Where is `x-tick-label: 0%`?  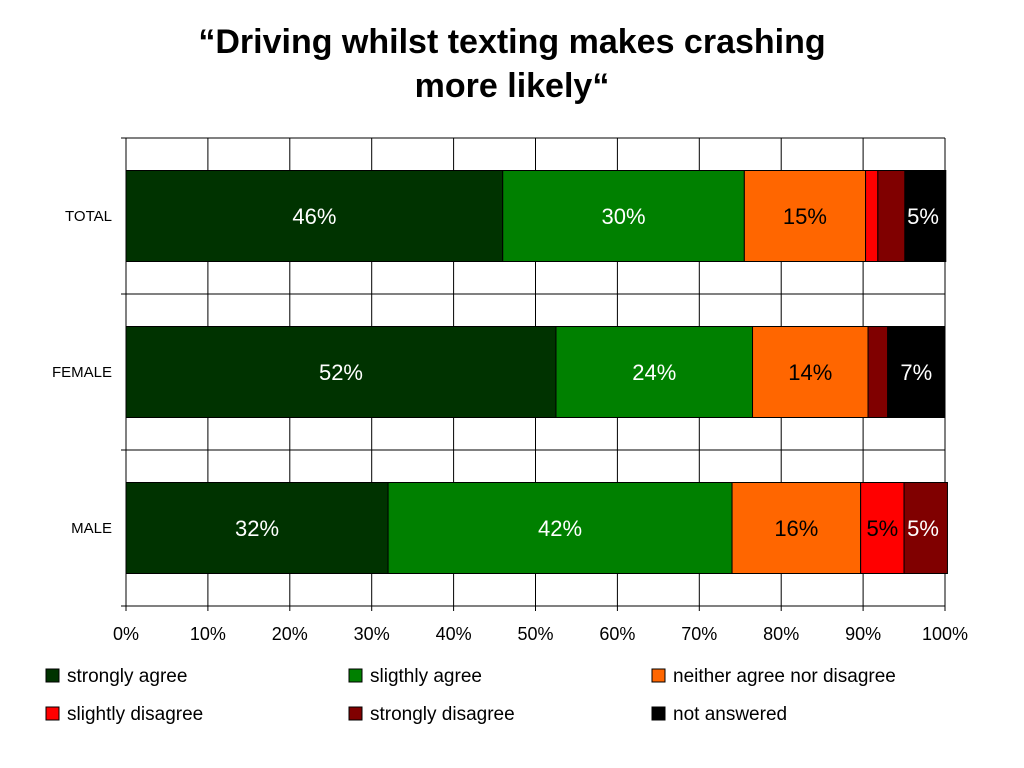
x-tick-label: 0% is located at coordinates (126, 634).